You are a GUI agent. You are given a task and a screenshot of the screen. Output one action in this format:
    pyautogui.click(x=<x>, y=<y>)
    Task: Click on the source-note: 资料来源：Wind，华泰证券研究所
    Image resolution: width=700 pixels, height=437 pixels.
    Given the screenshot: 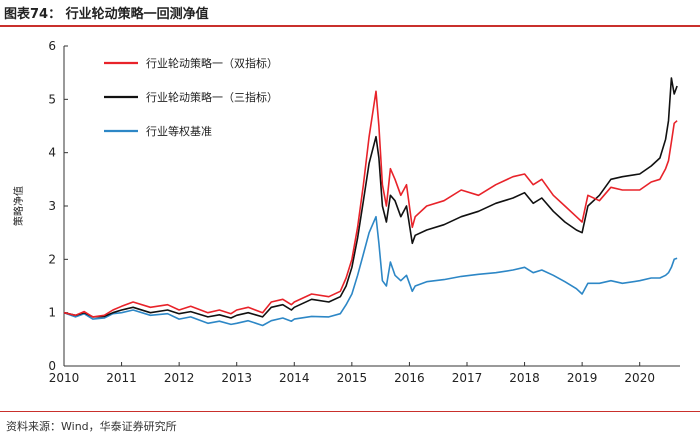 What is the action you would take?
    pyautogui.click(x=91, y=426)
    